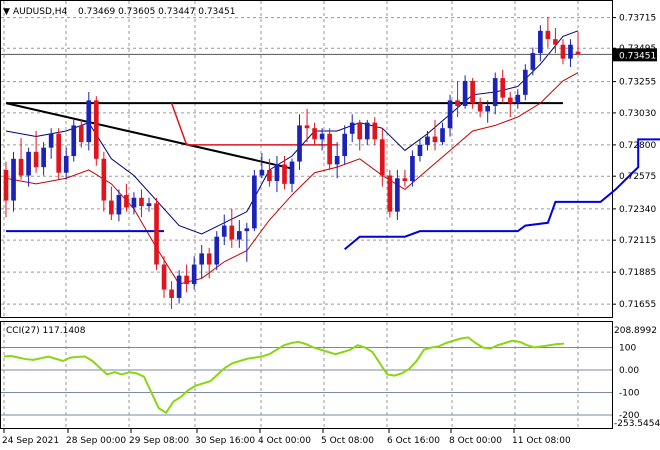 Image resolution: width=660 pixels, height=450 pixels. Describe the element at coordinates (413, 441) in the screenshot. I see `x-tick-label: 6 Oct 16:00` at that location.